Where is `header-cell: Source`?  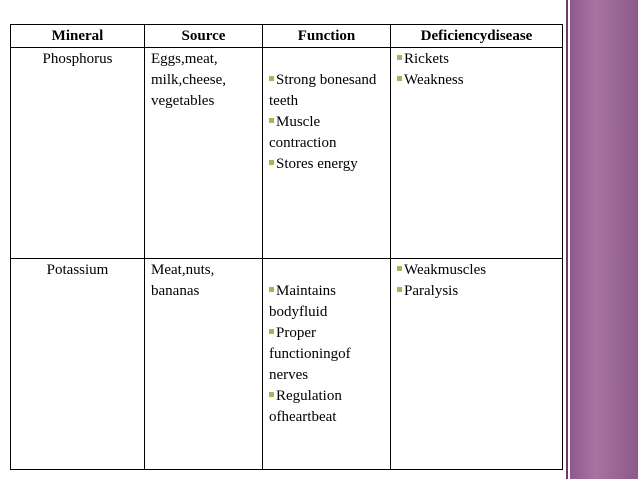 header-cell: Source is located at coordinates (203, 36).